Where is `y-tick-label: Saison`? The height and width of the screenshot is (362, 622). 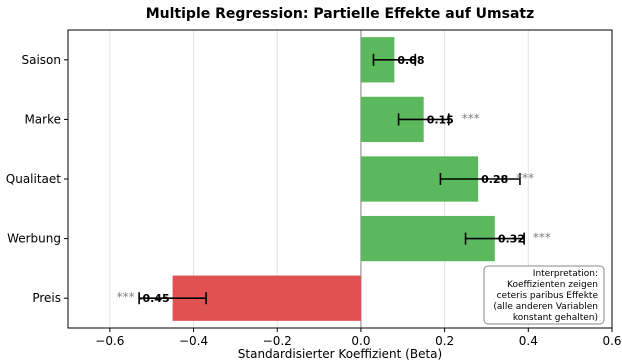
y-tick-label: Saison is located at coordinates (41, 60).